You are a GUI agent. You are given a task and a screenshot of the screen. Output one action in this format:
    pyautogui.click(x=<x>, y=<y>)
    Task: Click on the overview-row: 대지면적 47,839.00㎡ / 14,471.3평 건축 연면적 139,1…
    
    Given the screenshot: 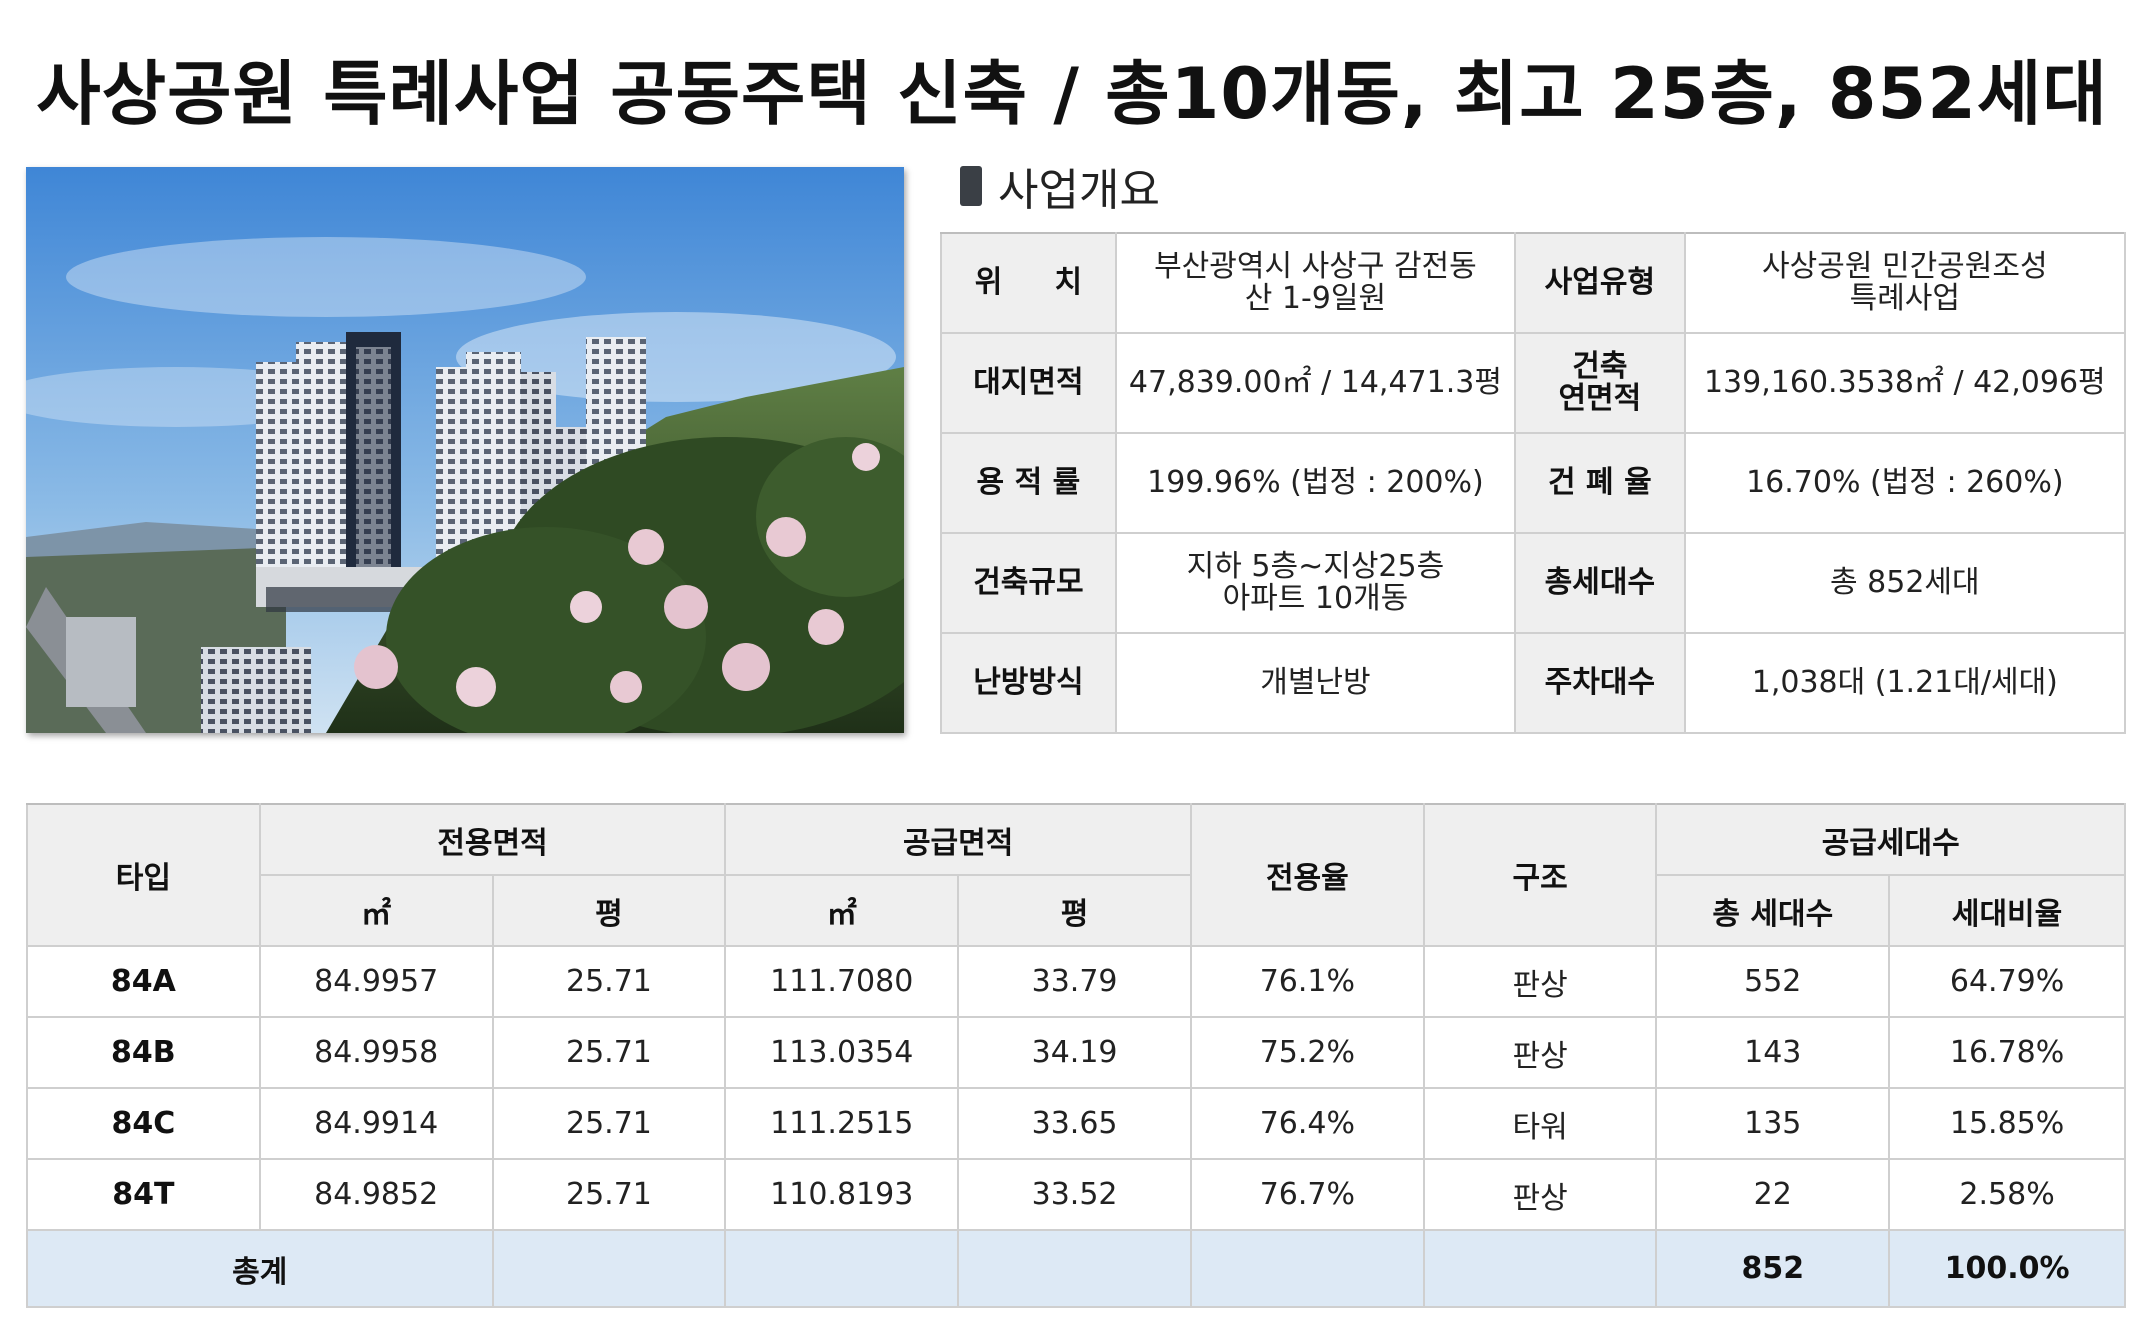 What is the action you would take?
    pyautogui.click(x=1533, y=383)
    